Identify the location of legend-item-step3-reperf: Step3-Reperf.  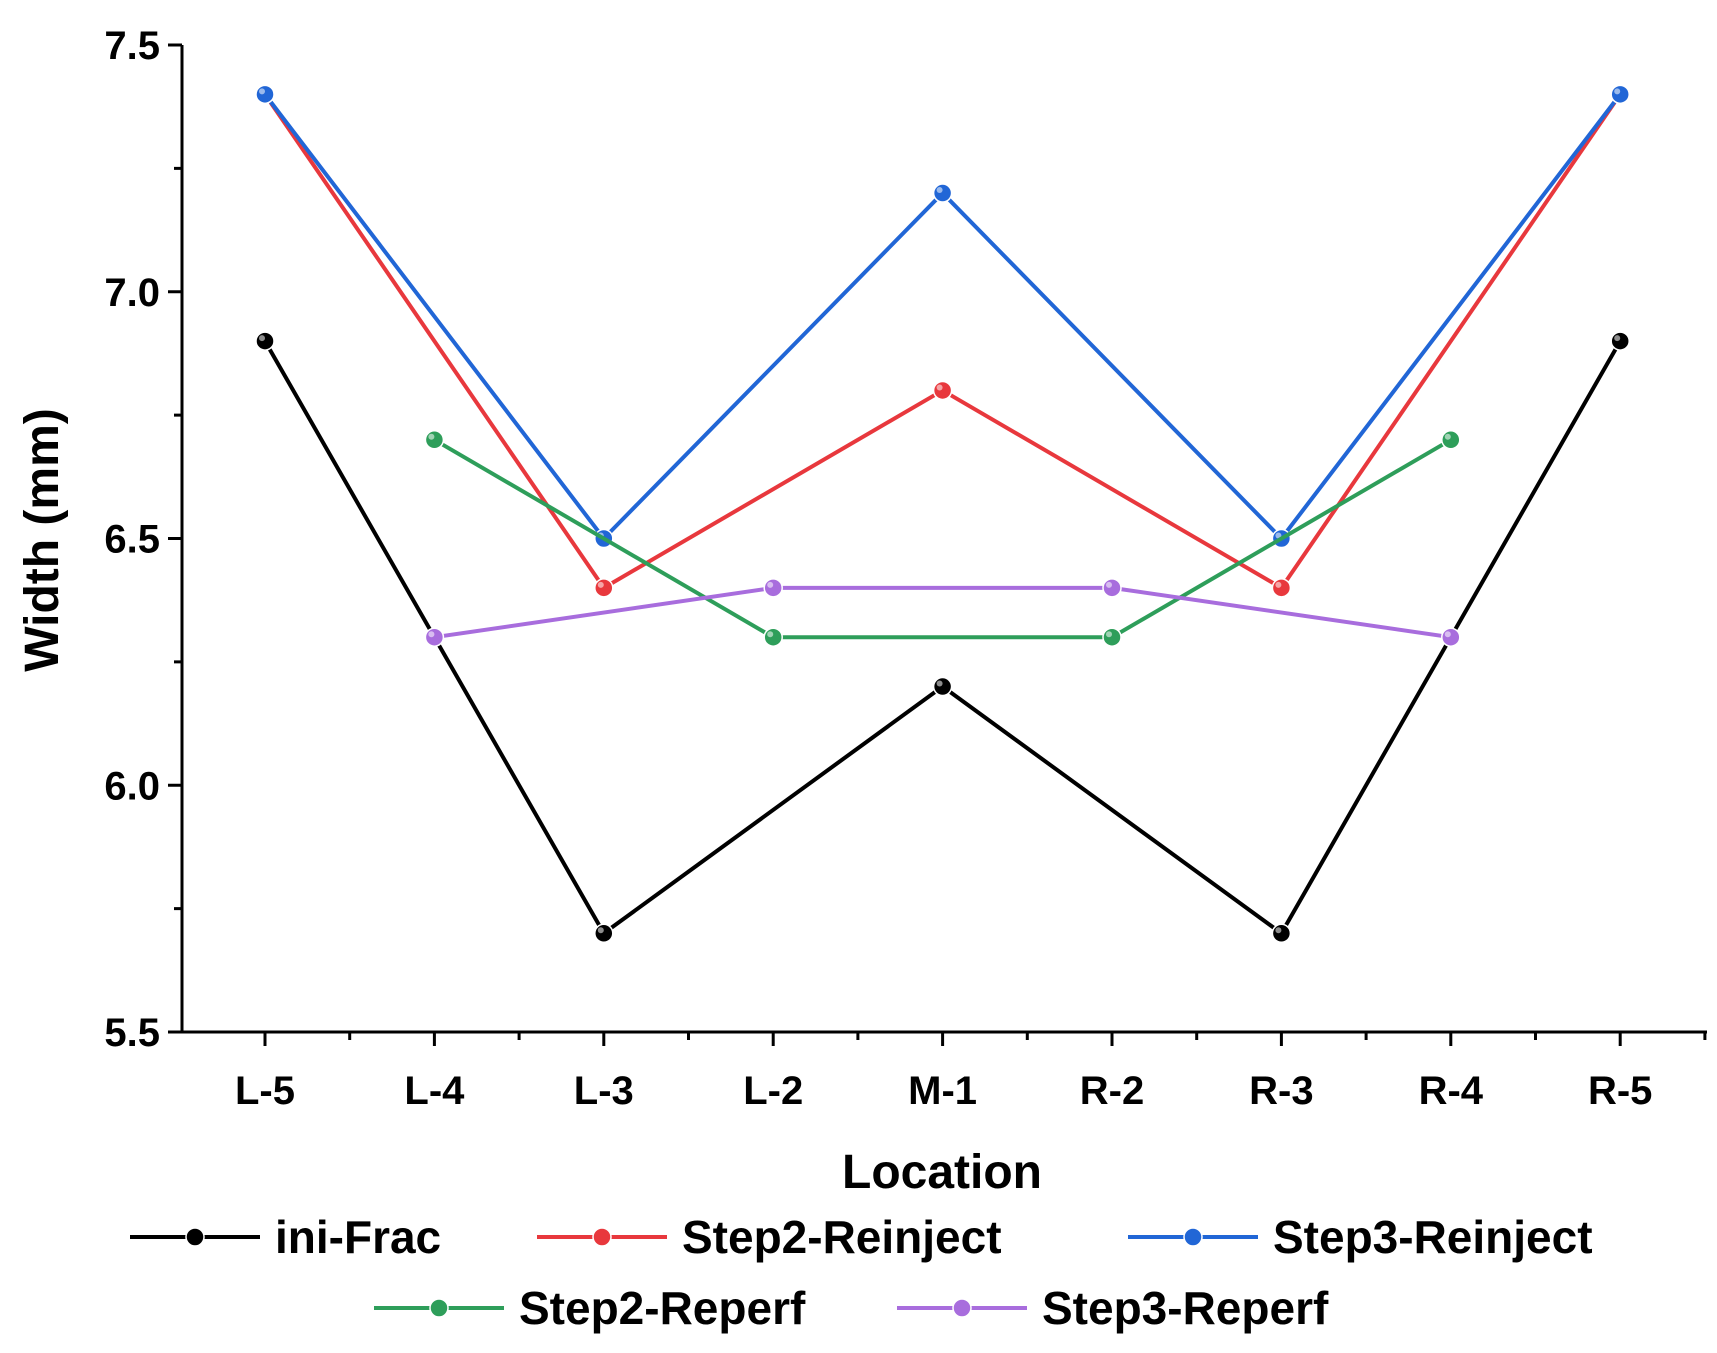
(1113, 1308).